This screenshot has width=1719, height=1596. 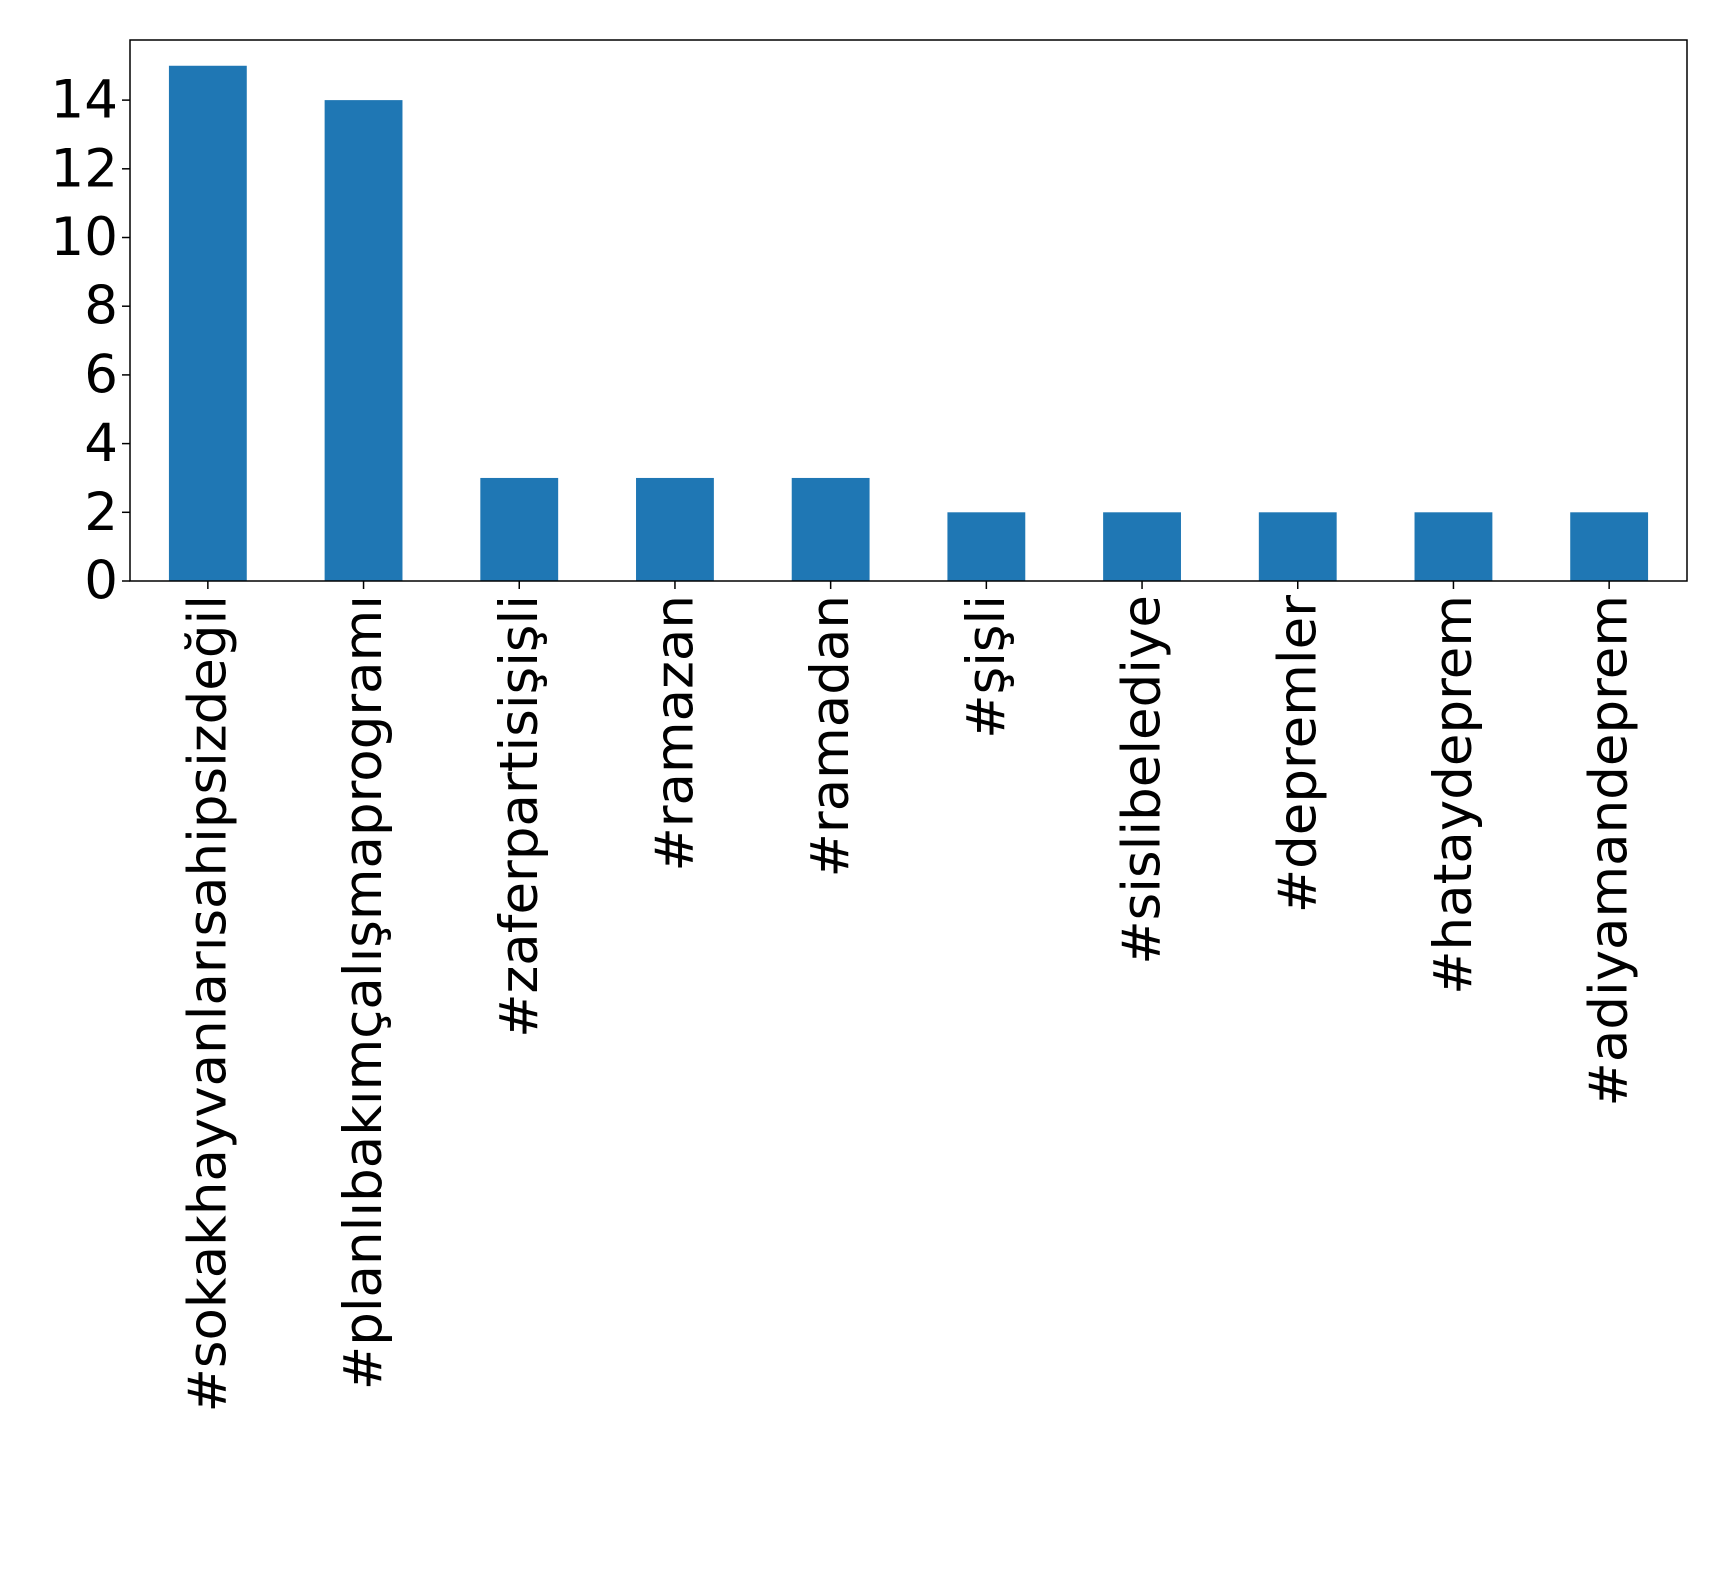 I want to click on x-tick-label: #ramadan, so click(x=830, y=736).